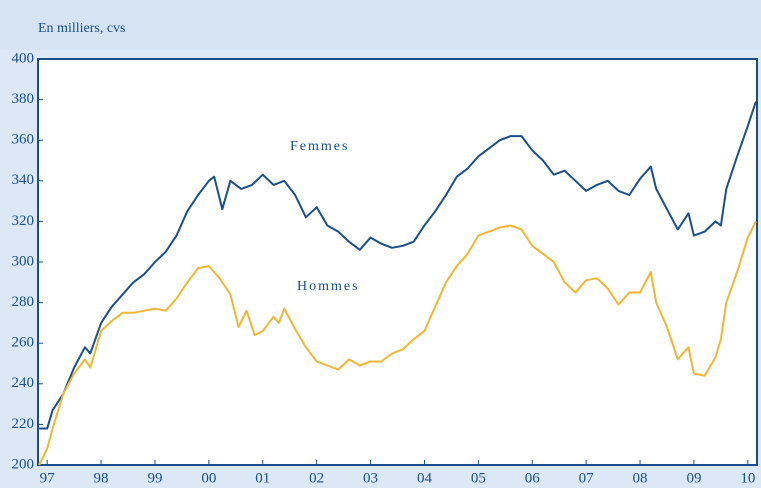  Describe the element at coordinates (23, 424) in the screenshot. I see `y-tick-label: 220` at that location.